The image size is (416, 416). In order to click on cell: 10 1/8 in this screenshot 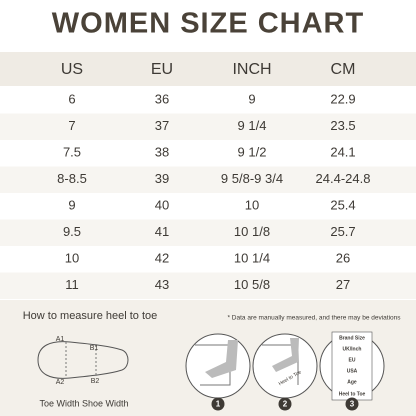, I will do `click(252, 231)`.